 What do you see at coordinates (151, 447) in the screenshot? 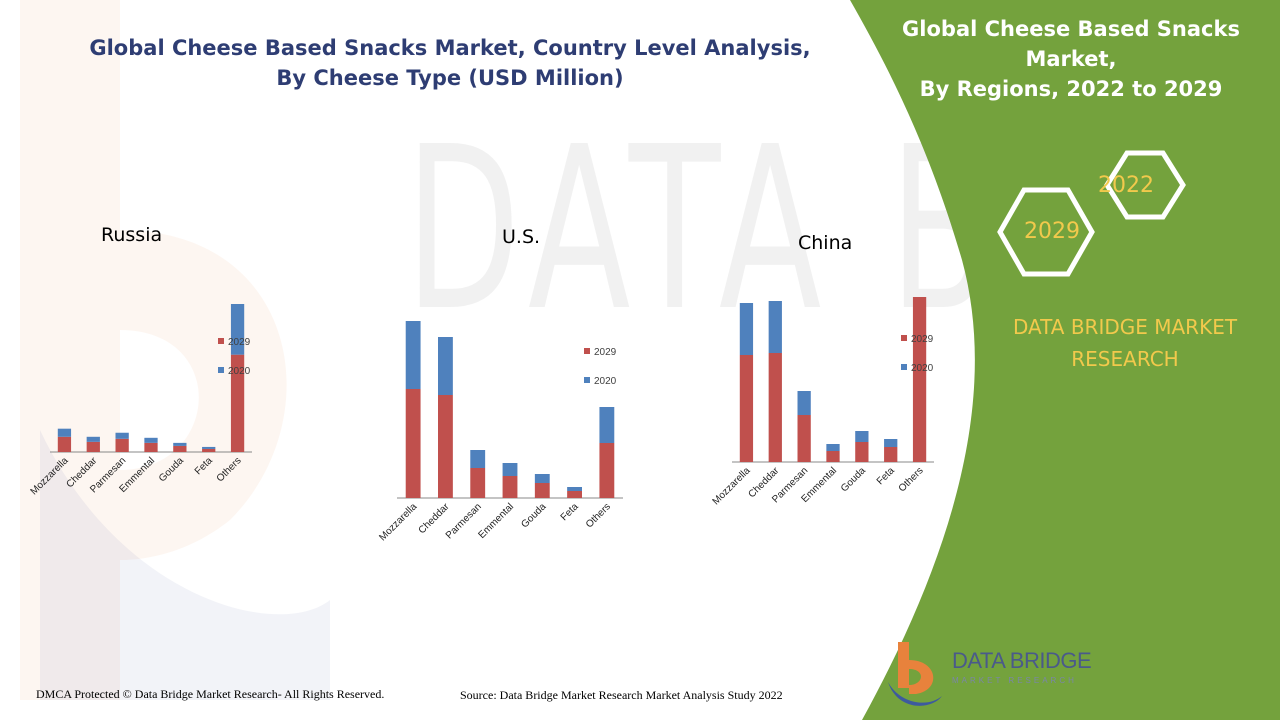
I see `bar-russia-emmental-2029` at bounding box center [151, 447].